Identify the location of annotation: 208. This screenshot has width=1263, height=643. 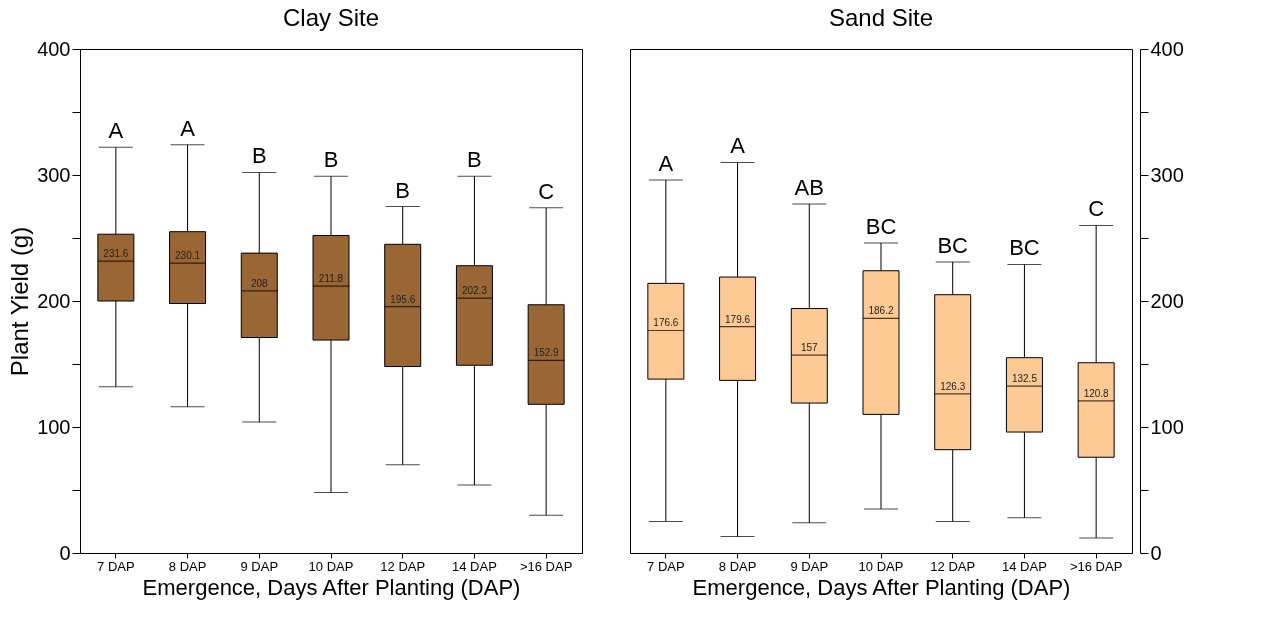
(259, 283).